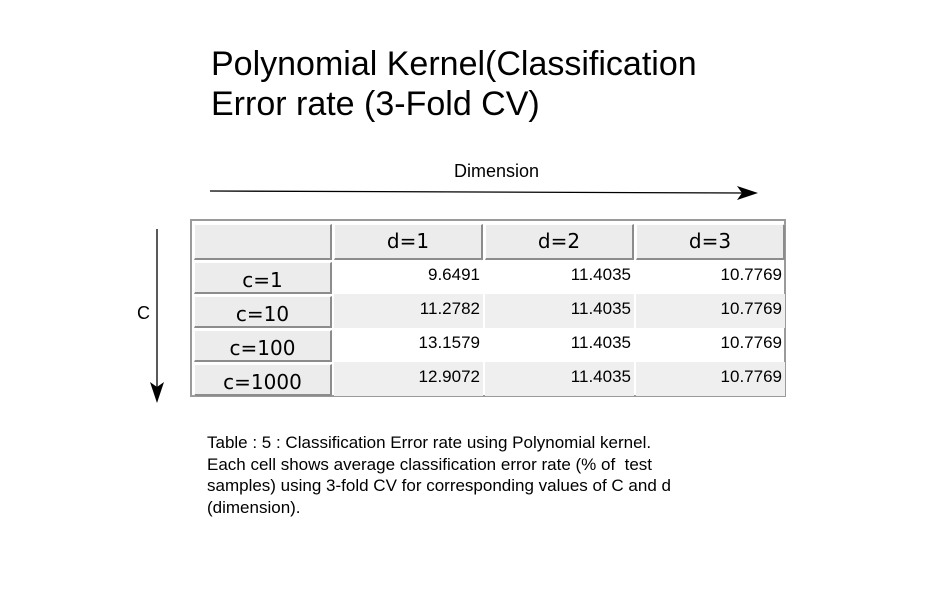 The image size is (950, 602). Describe the element at coordinates (263, 242) in the screenshot. I see `table-corner-header` at that location.